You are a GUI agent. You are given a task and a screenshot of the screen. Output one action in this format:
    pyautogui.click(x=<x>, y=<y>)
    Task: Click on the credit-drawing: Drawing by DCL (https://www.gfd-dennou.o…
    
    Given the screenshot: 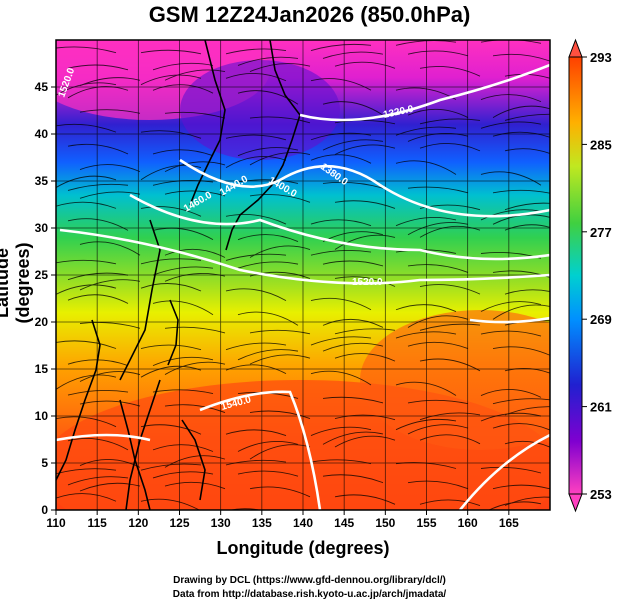 What is the action you would take?
    pyautogui.click(x=309, y=580)
    